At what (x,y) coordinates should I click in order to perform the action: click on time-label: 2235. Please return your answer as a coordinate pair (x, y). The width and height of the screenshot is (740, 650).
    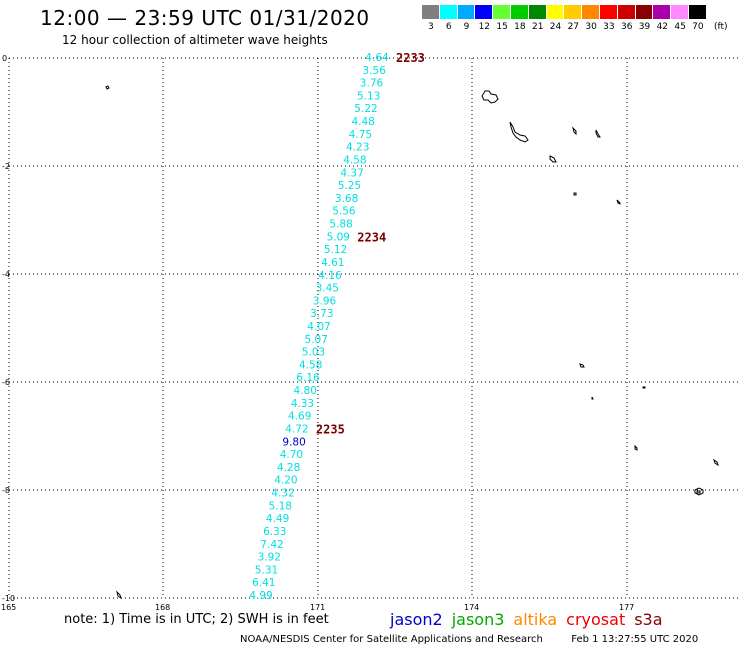
    Looking at the image, I should click on (330, 430).